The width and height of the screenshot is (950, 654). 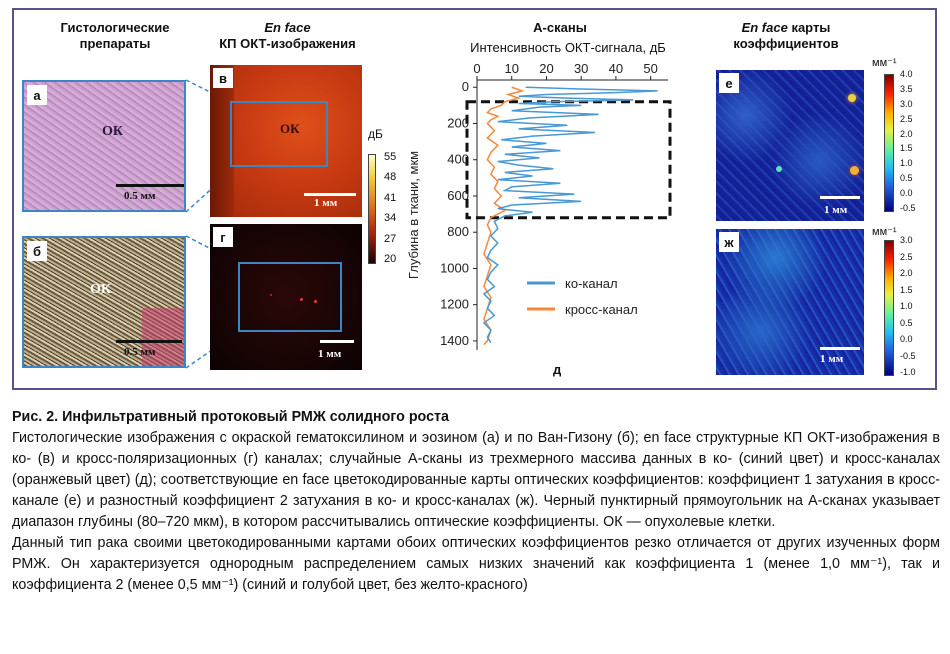 What do you see at coordinates (581, 68) in the screenshot?
I see `x-tick-label: 30` at bounding box center [581, 68].